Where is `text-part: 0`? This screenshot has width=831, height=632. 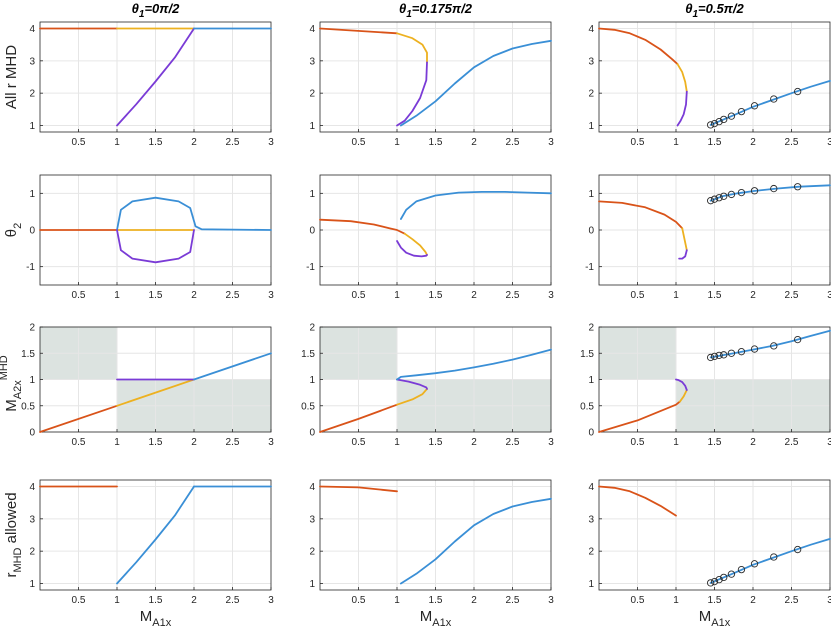
text-part: 0 is located at coordinates (312, 231).